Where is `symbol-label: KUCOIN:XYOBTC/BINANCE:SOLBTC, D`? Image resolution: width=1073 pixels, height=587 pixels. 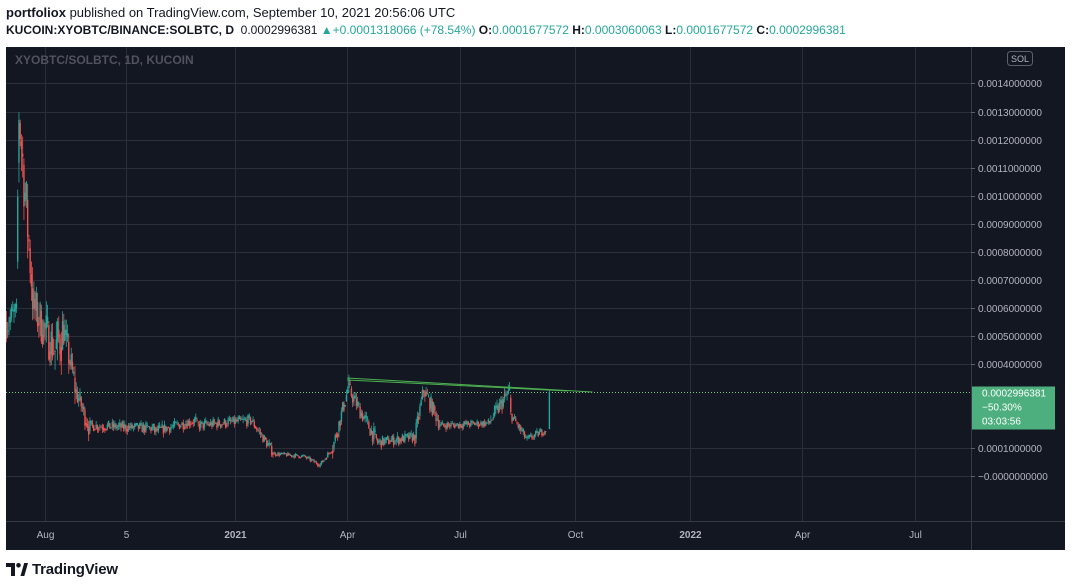
symbol-label: KUCOIN:XYOBTC/BINANCE:SOLBTC, D is located at coordinates (120, 30).